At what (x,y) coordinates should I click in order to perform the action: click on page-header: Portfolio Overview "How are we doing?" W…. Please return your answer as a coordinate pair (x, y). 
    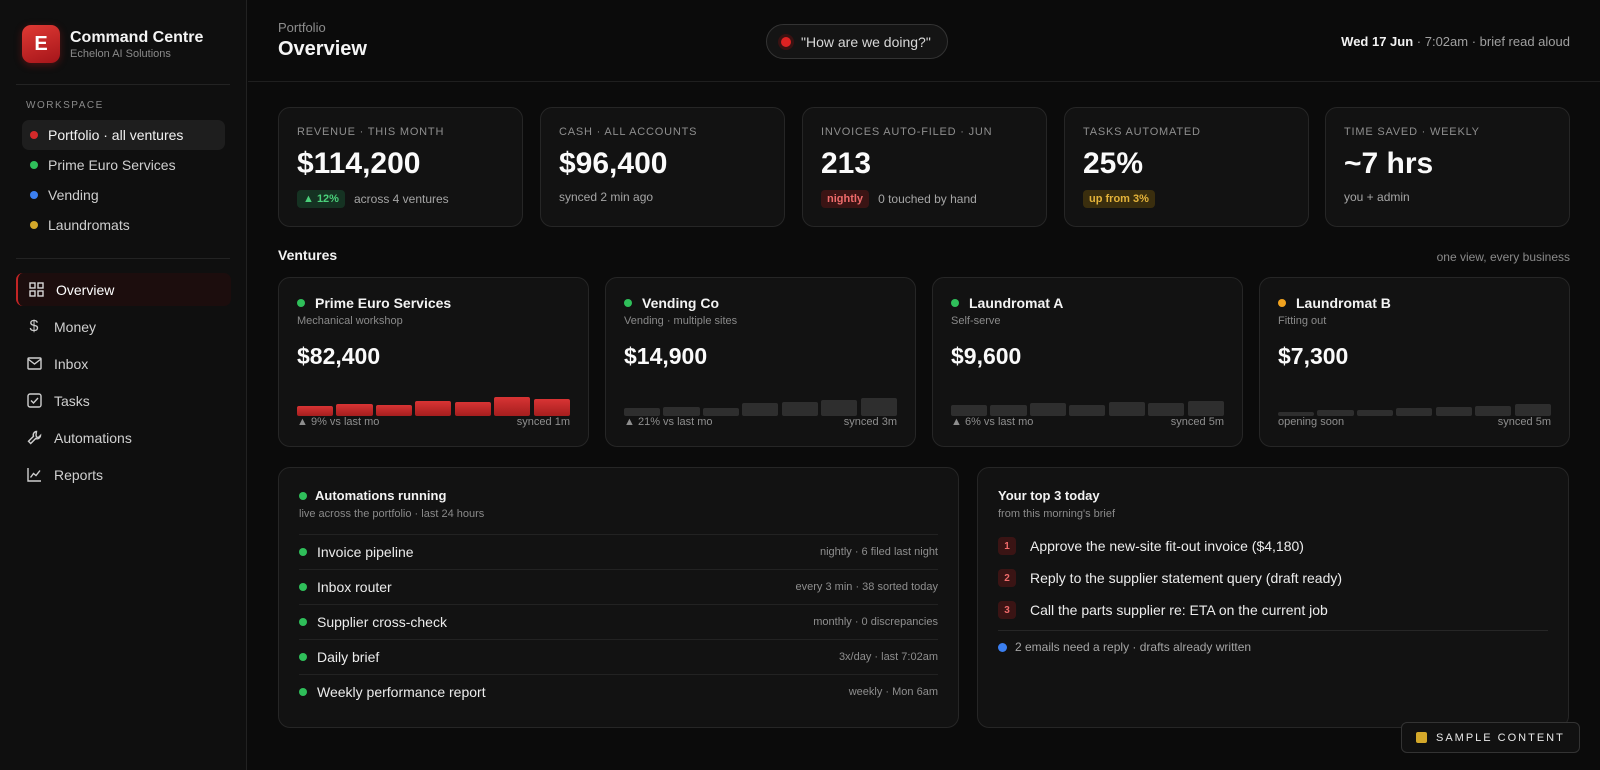
    Looking at the image, I should click on (924, 41).